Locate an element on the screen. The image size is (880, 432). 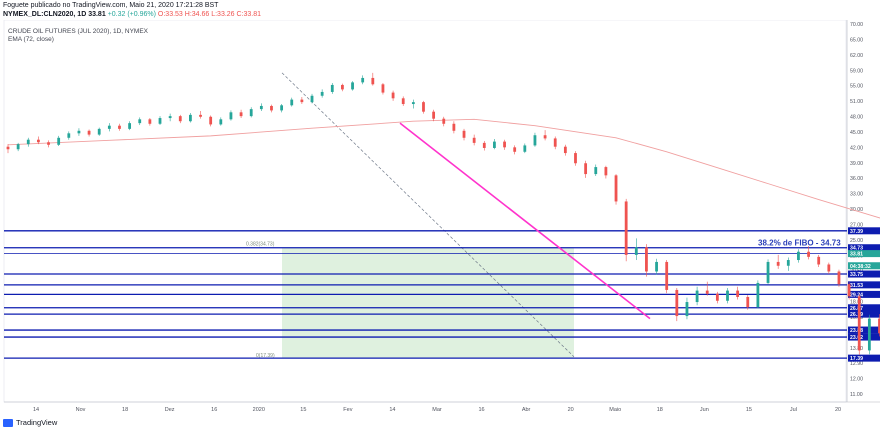
x-tick-label: 14 is located at coordinates (36, 410).